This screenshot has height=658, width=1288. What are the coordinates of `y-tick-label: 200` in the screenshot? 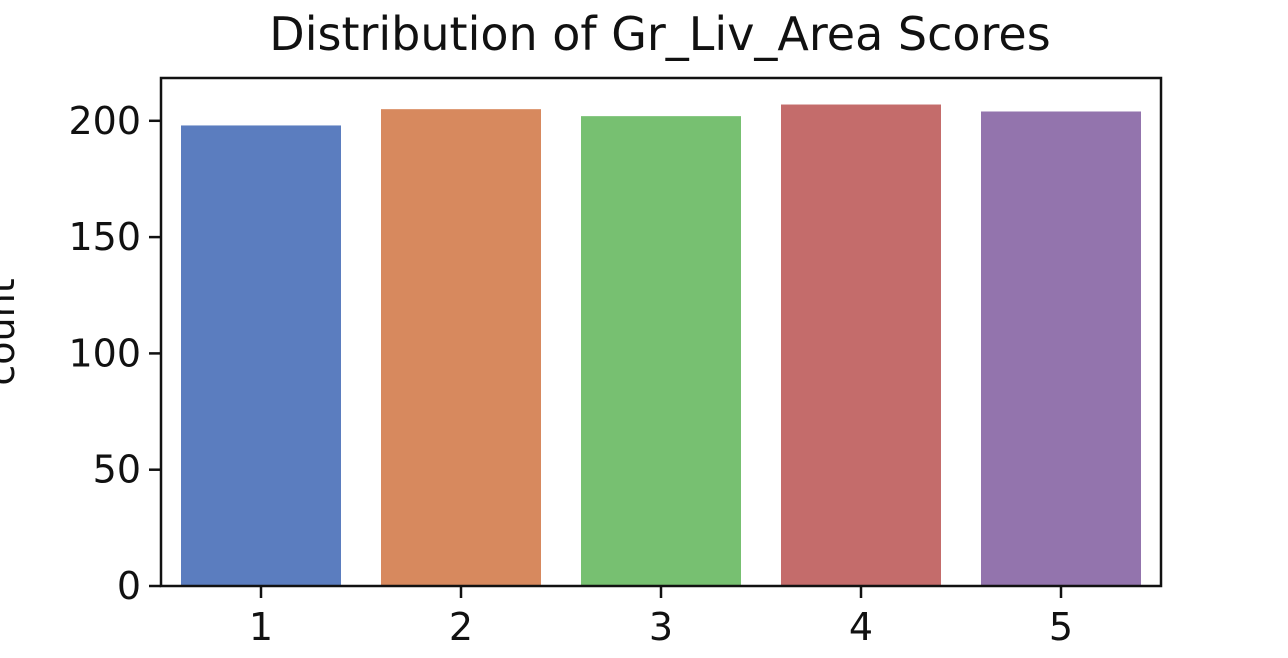 It's located at (104, 121).